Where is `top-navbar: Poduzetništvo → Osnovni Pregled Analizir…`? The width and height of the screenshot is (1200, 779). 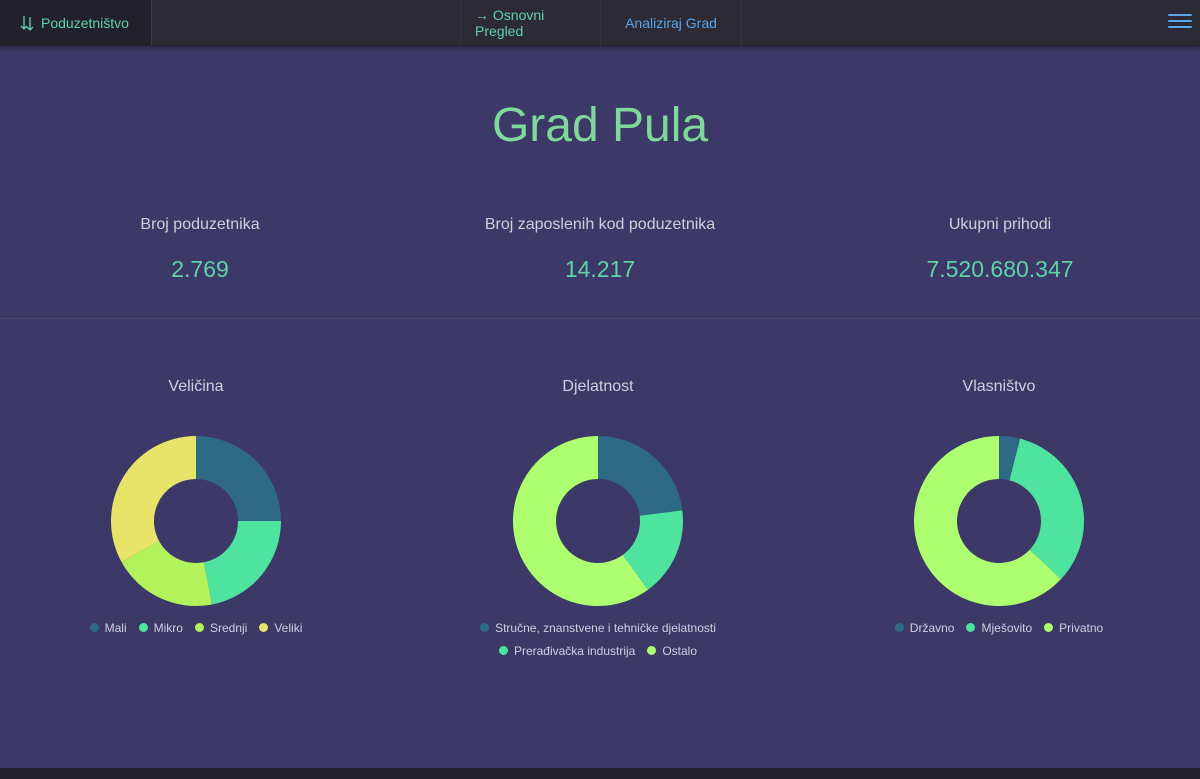
top-navbar: Poduzetništvo → Osnovni Pregled Analizir… is located at coordinates (600, 23).